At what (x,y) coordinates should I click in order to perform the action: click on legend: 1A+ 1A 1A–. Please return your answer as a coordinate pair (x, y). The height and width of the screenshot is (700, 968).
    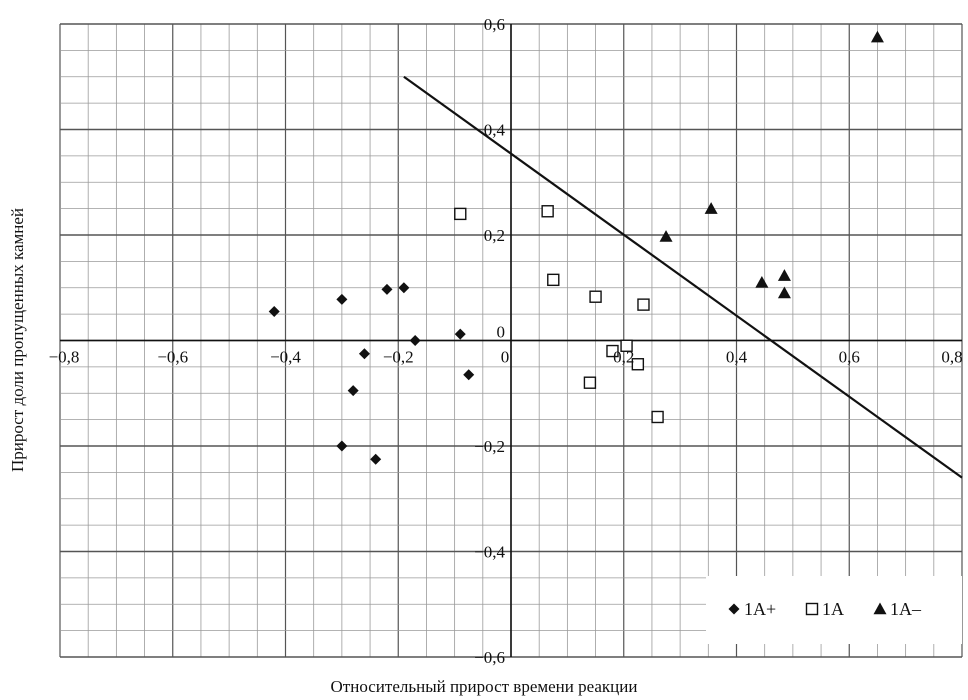
    Looking at the image, I should click on (834, 610).